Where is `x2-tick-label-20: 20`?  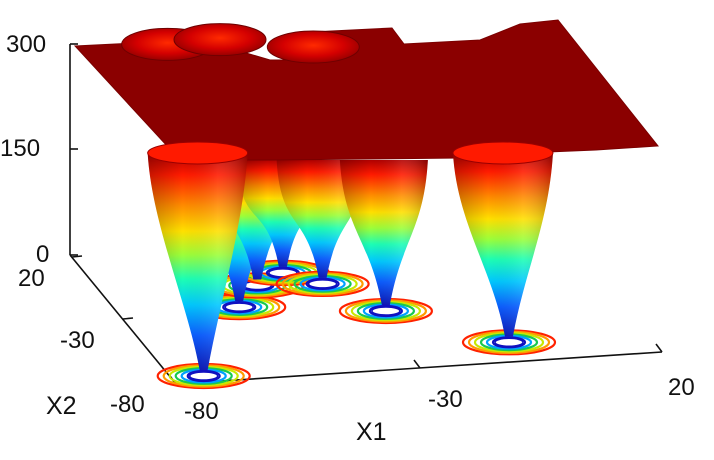
x2-tick-label-20: 20 is located at coordinates (31, 278).